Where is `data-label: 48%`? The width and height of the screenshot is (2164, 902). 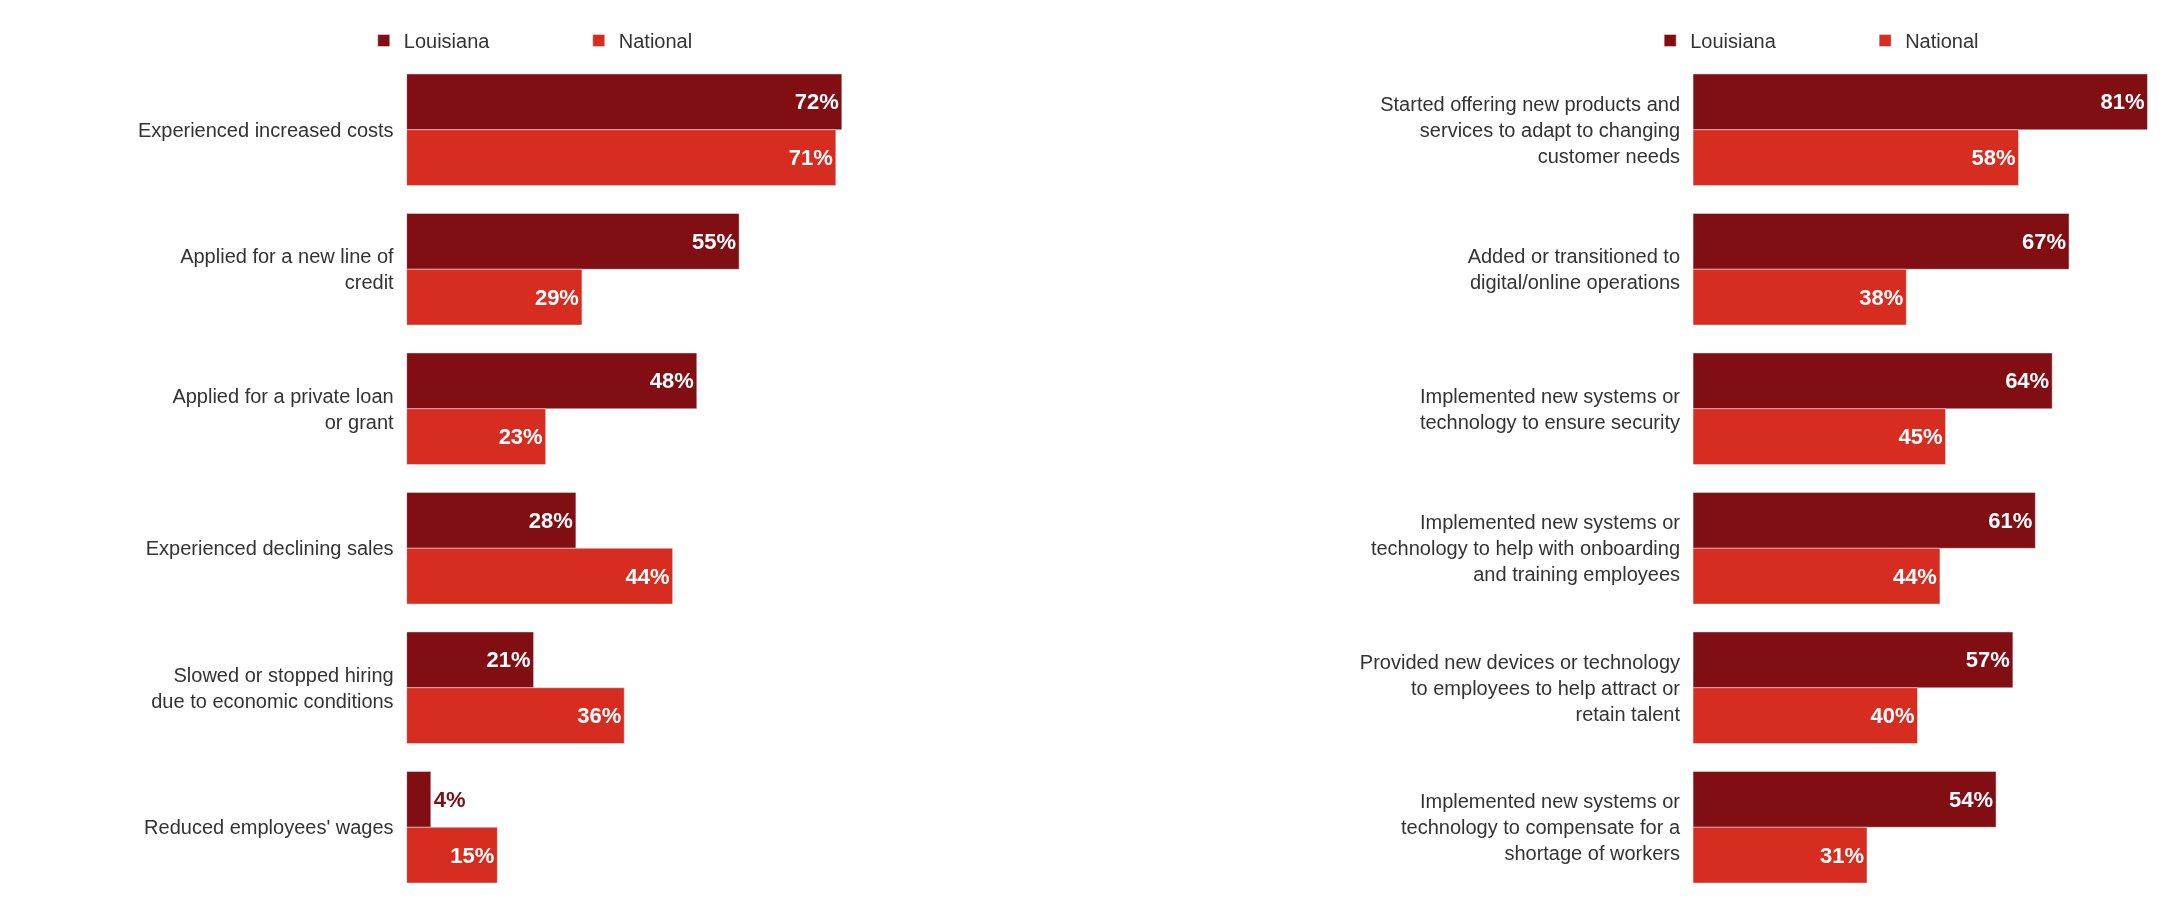 data-label: 48% is located at coordinates (671, 381).